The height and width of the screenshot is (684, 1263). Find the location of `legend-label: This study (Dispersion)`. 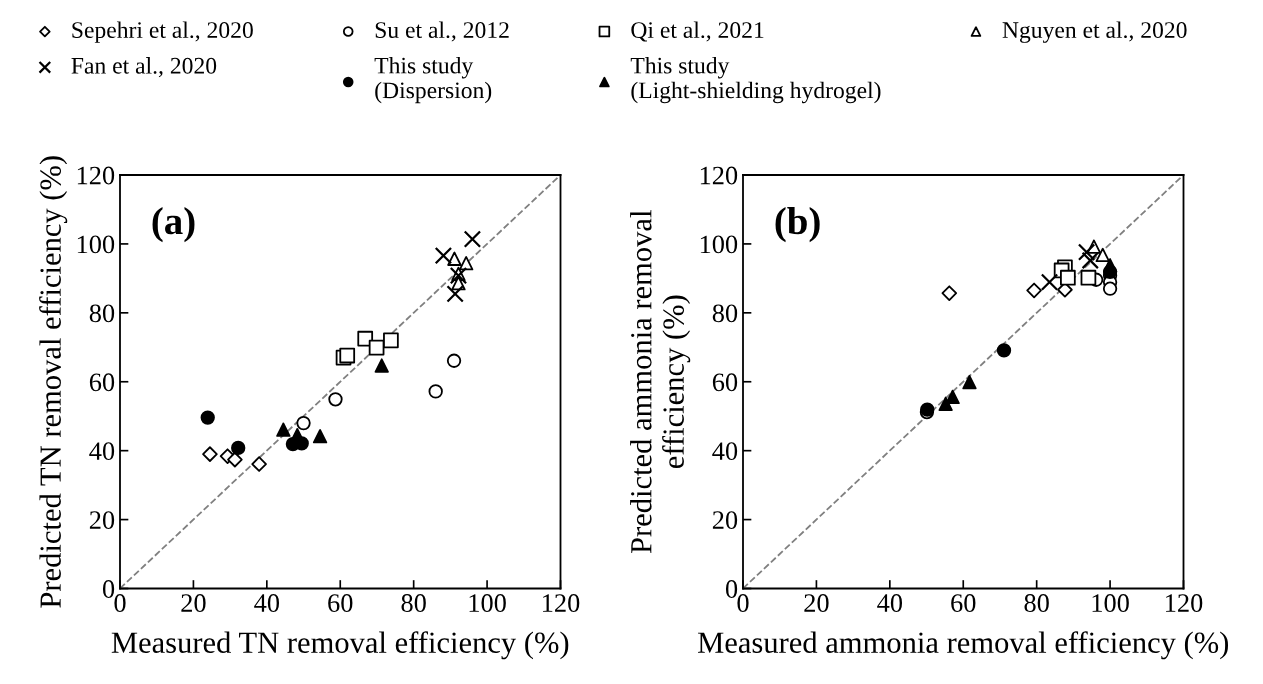

legend-label: This study (Dispersion) is located at coordinates (433, 80).